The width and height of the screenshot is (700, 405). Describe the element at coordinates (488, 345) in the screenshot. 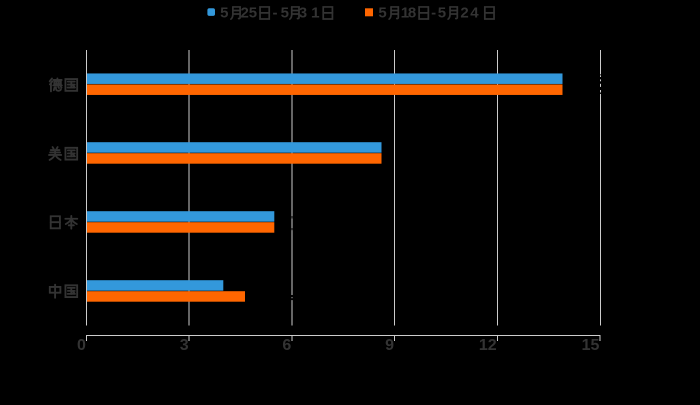

I see `svg-text: 12` at that location.